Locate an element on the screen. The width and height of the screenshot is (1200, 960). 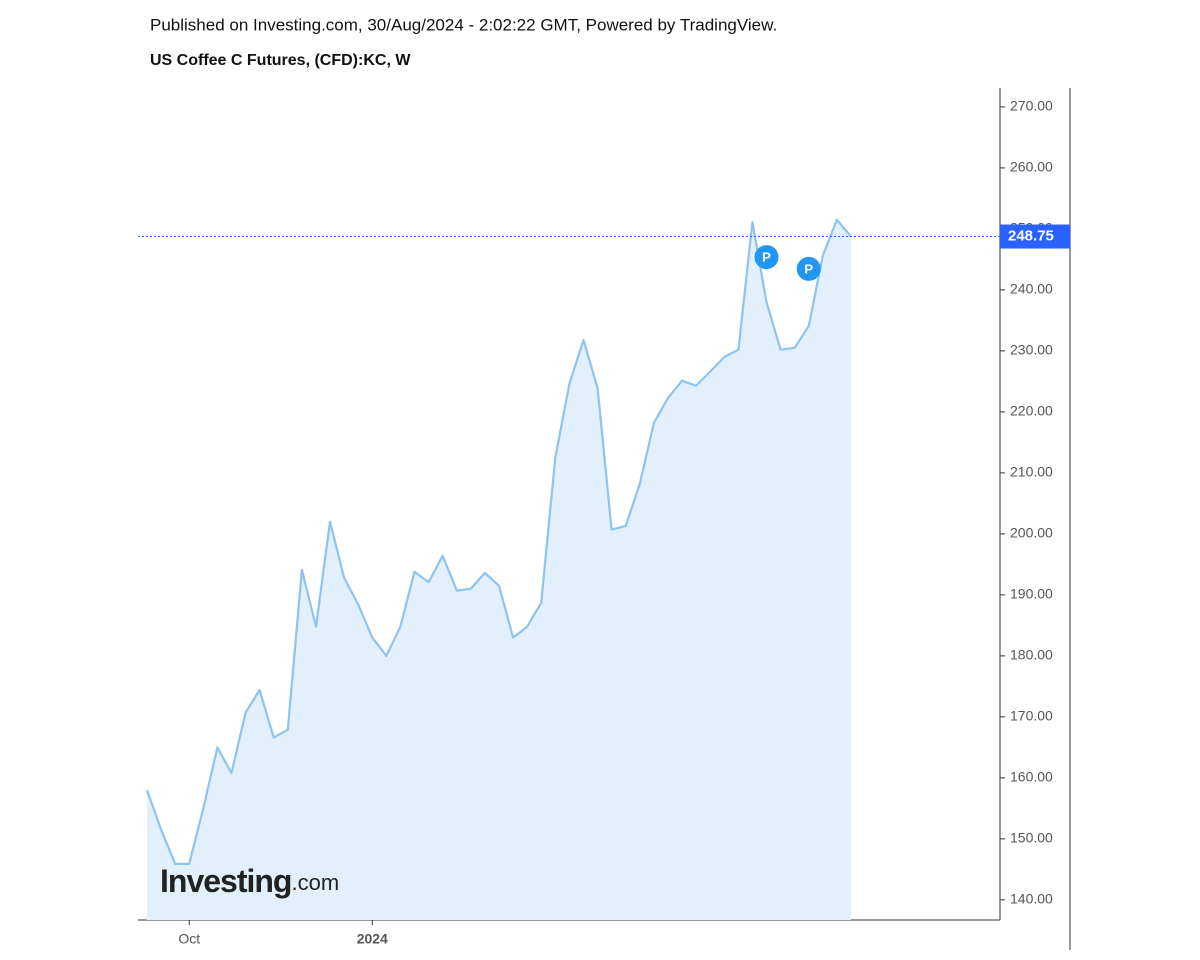
price-box is located at coordinates (1035, 236).